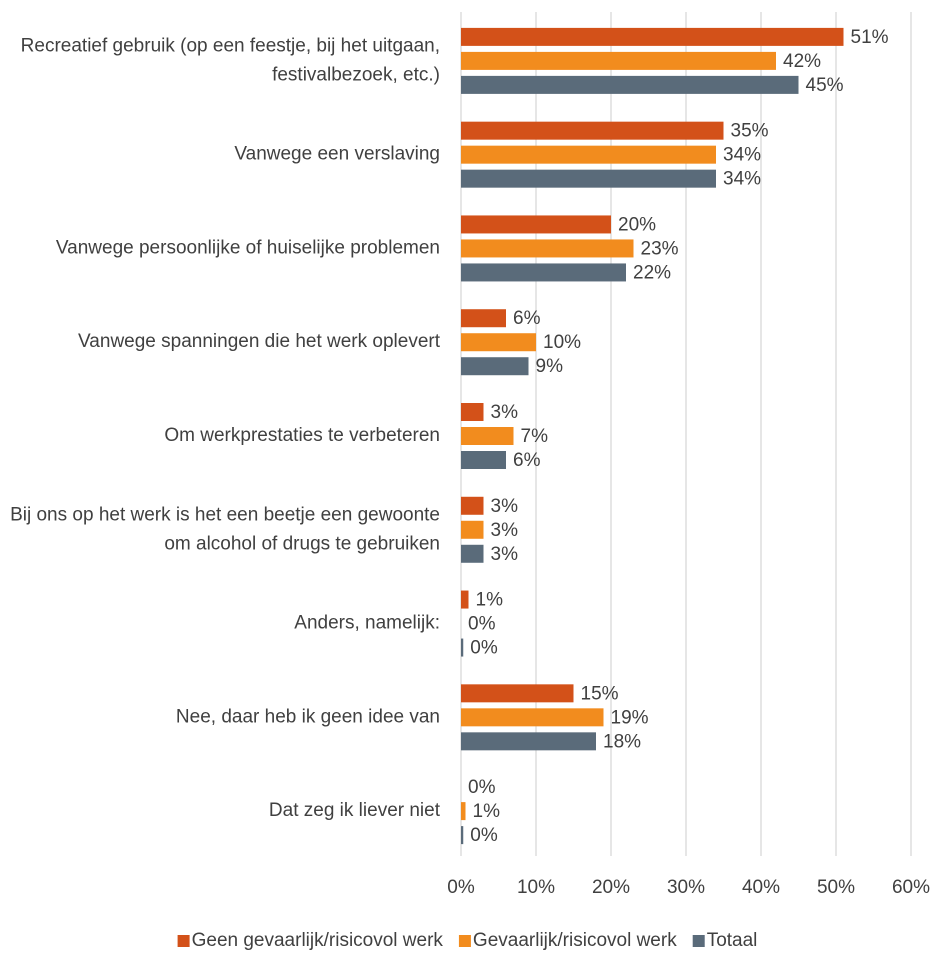 The width and height of the screenshot is (935, 953). I want to click on legend-item: Gevaarlijk/risicovol werk, so click(567, 940).